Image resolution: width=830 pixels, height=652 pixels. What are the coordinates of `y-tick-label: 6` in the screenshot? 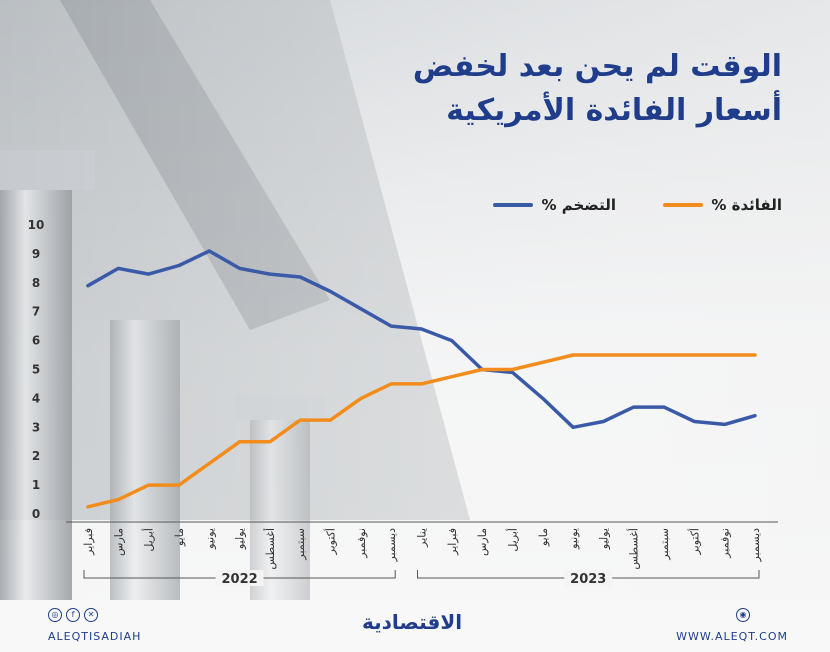 It's located at (36, 341).